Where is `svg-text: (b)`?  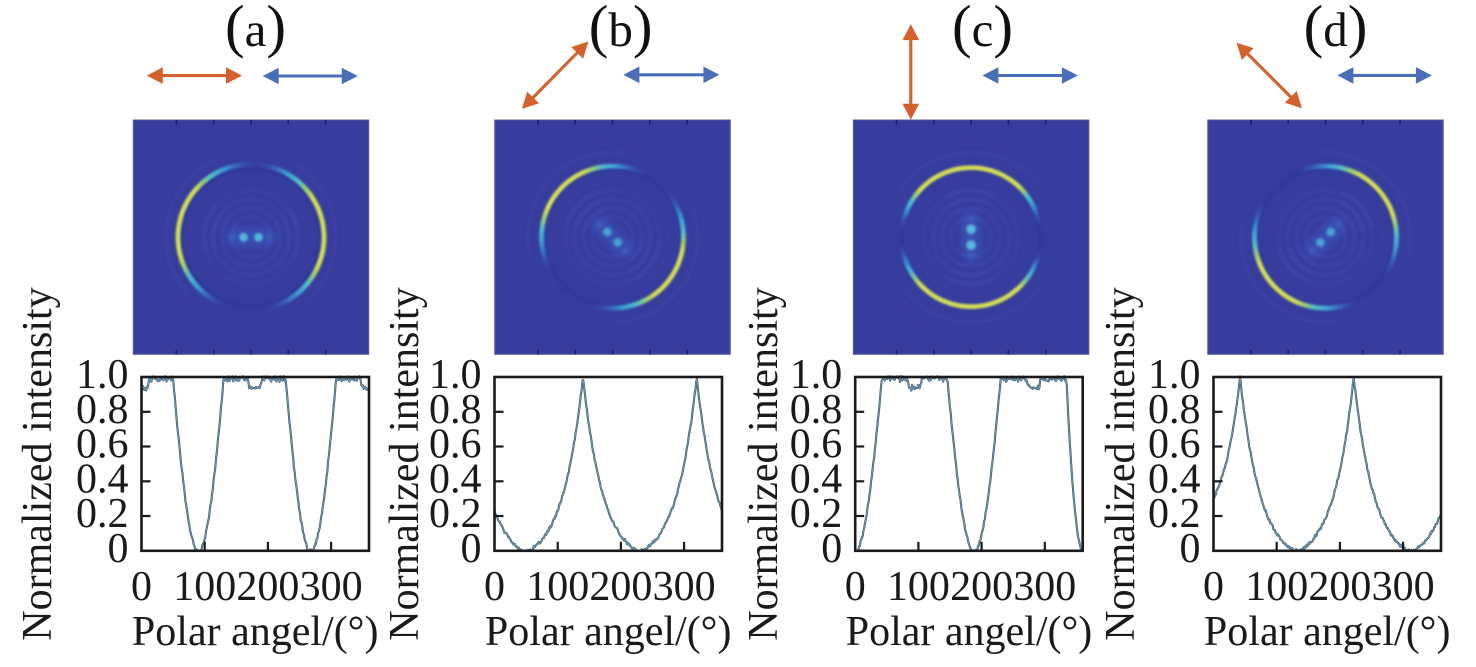 svg-text: (b) is located at coordinates (621, 29).